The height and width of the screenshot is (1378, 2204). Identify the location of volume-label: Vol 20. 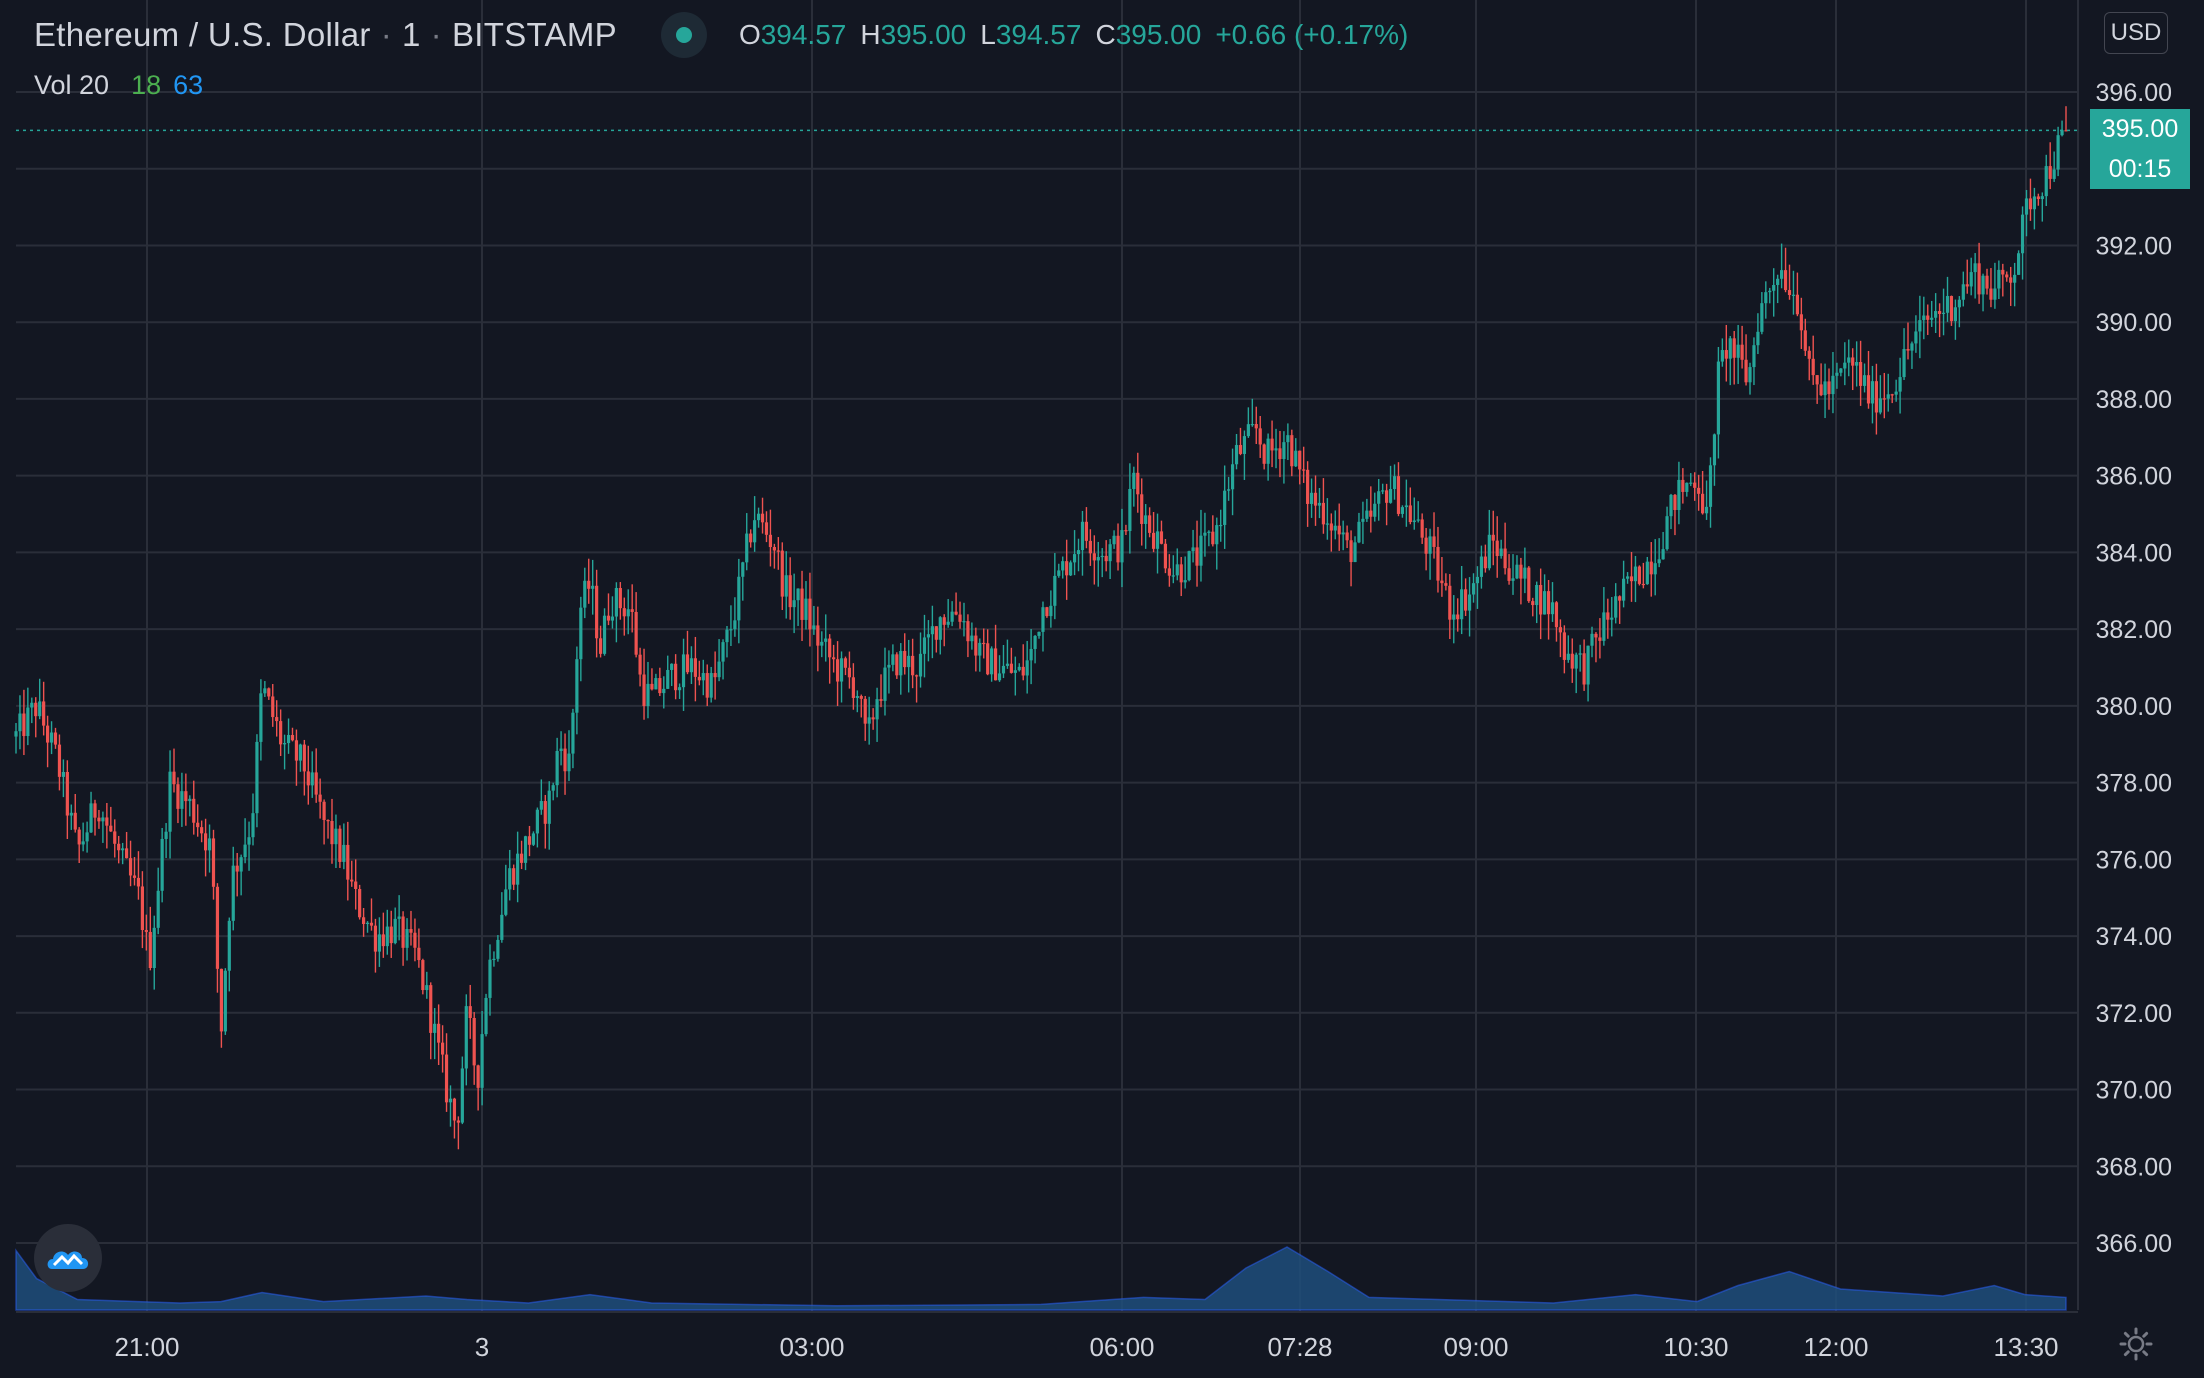
(72, 85).